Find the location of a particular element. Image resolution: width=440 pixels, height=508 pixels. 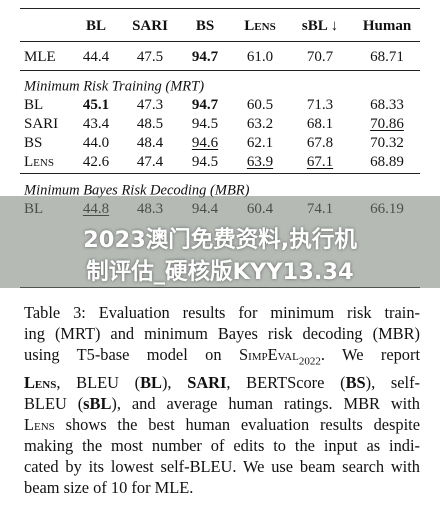

caption-text: ), self- is located at coordinates (392, 383).